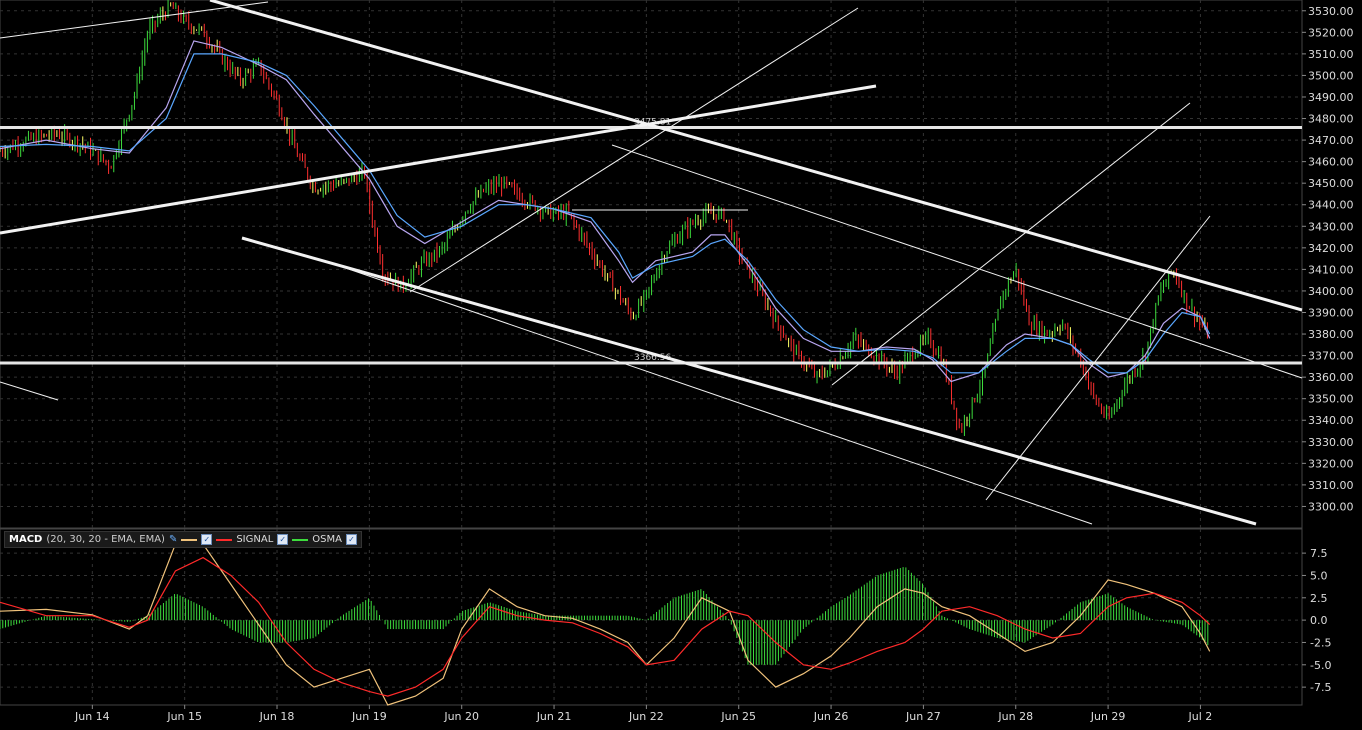 Image resolution: width=1362 pixels, height=730 pixels. Describe the element at coordinates (1319, 620) in the screenshot. I see `macd-tick-label: 0.0` at that location.